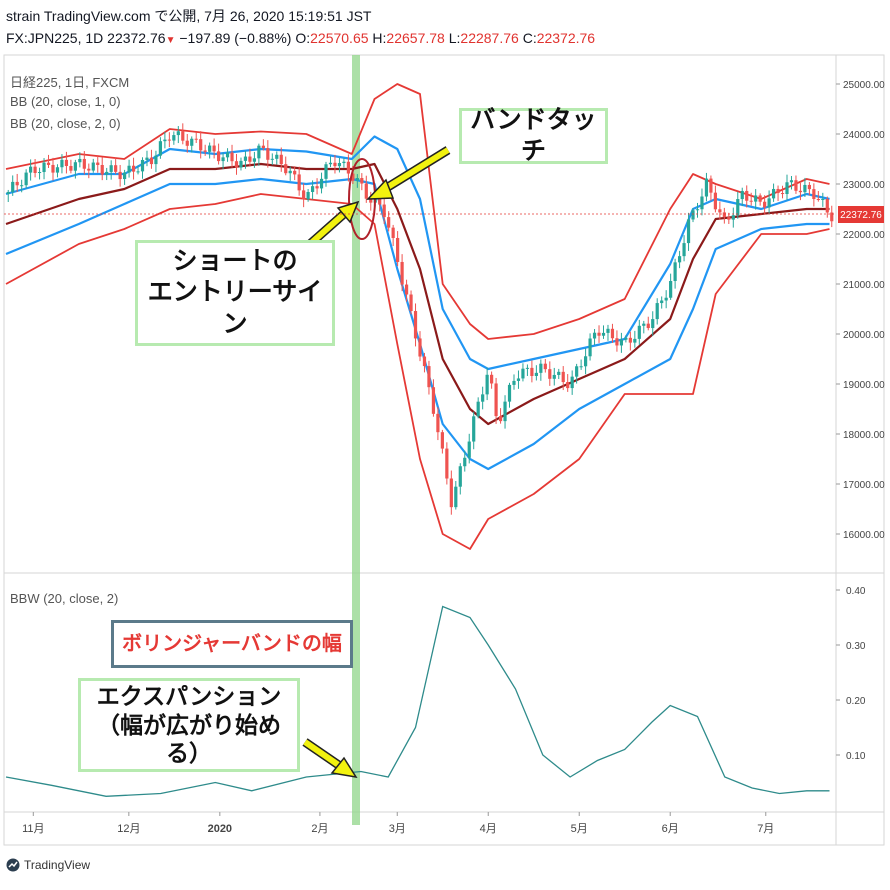  I want to click on expansion-line2: （幅が広がり始める）, so click(189, 739).